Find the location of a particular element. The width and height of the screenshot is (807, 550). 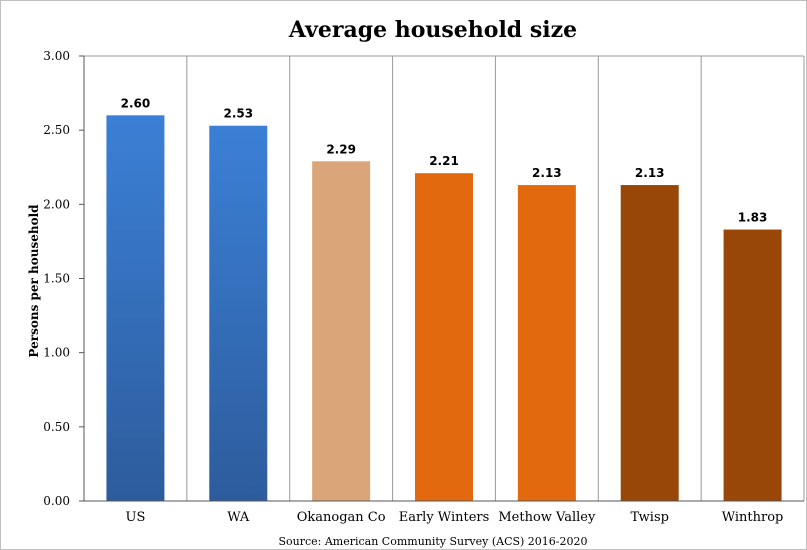

data-label: 2.60 is located at coordinates (136, 103).